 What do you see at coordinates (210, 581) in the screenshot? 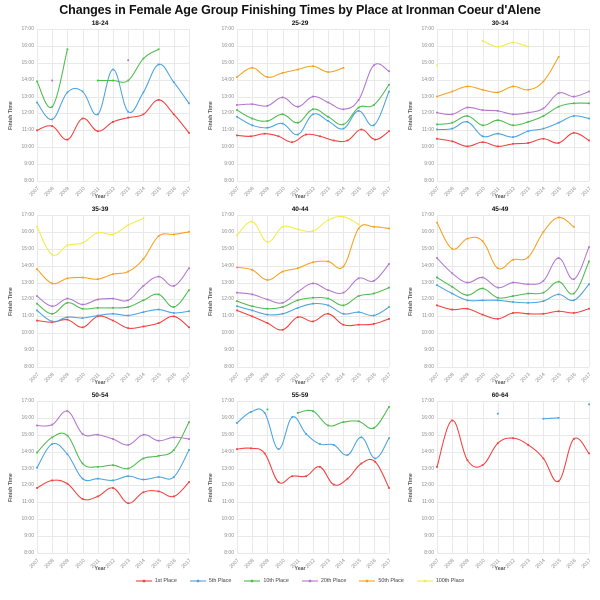
I see `legend-item: 5th Place` at bounding box center [210, 581].